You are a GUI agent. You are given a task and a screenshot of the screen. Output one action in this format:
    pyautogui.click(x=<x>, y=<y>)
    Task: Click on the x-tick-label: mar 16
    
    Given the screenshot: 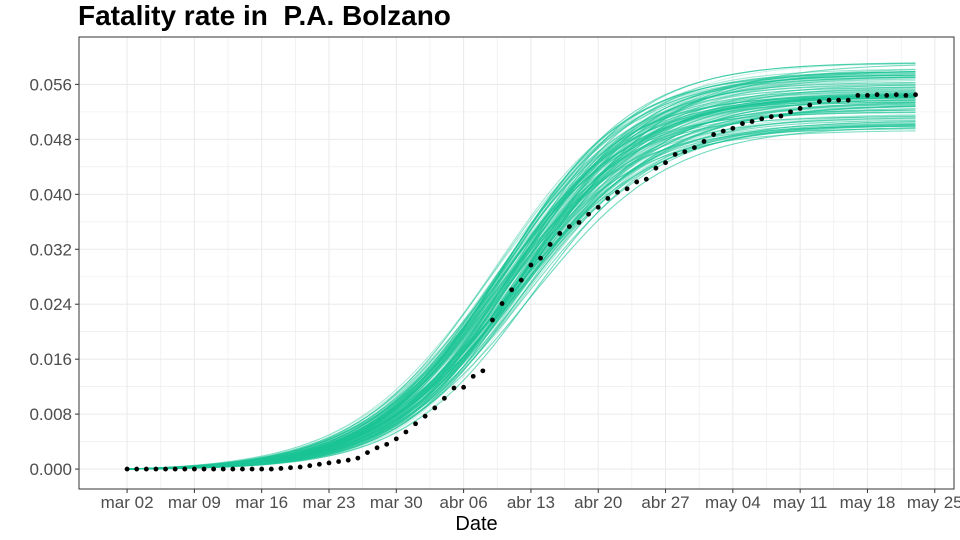 What is the action you would take?
    pyautogui.click(x=261, y=502)
    